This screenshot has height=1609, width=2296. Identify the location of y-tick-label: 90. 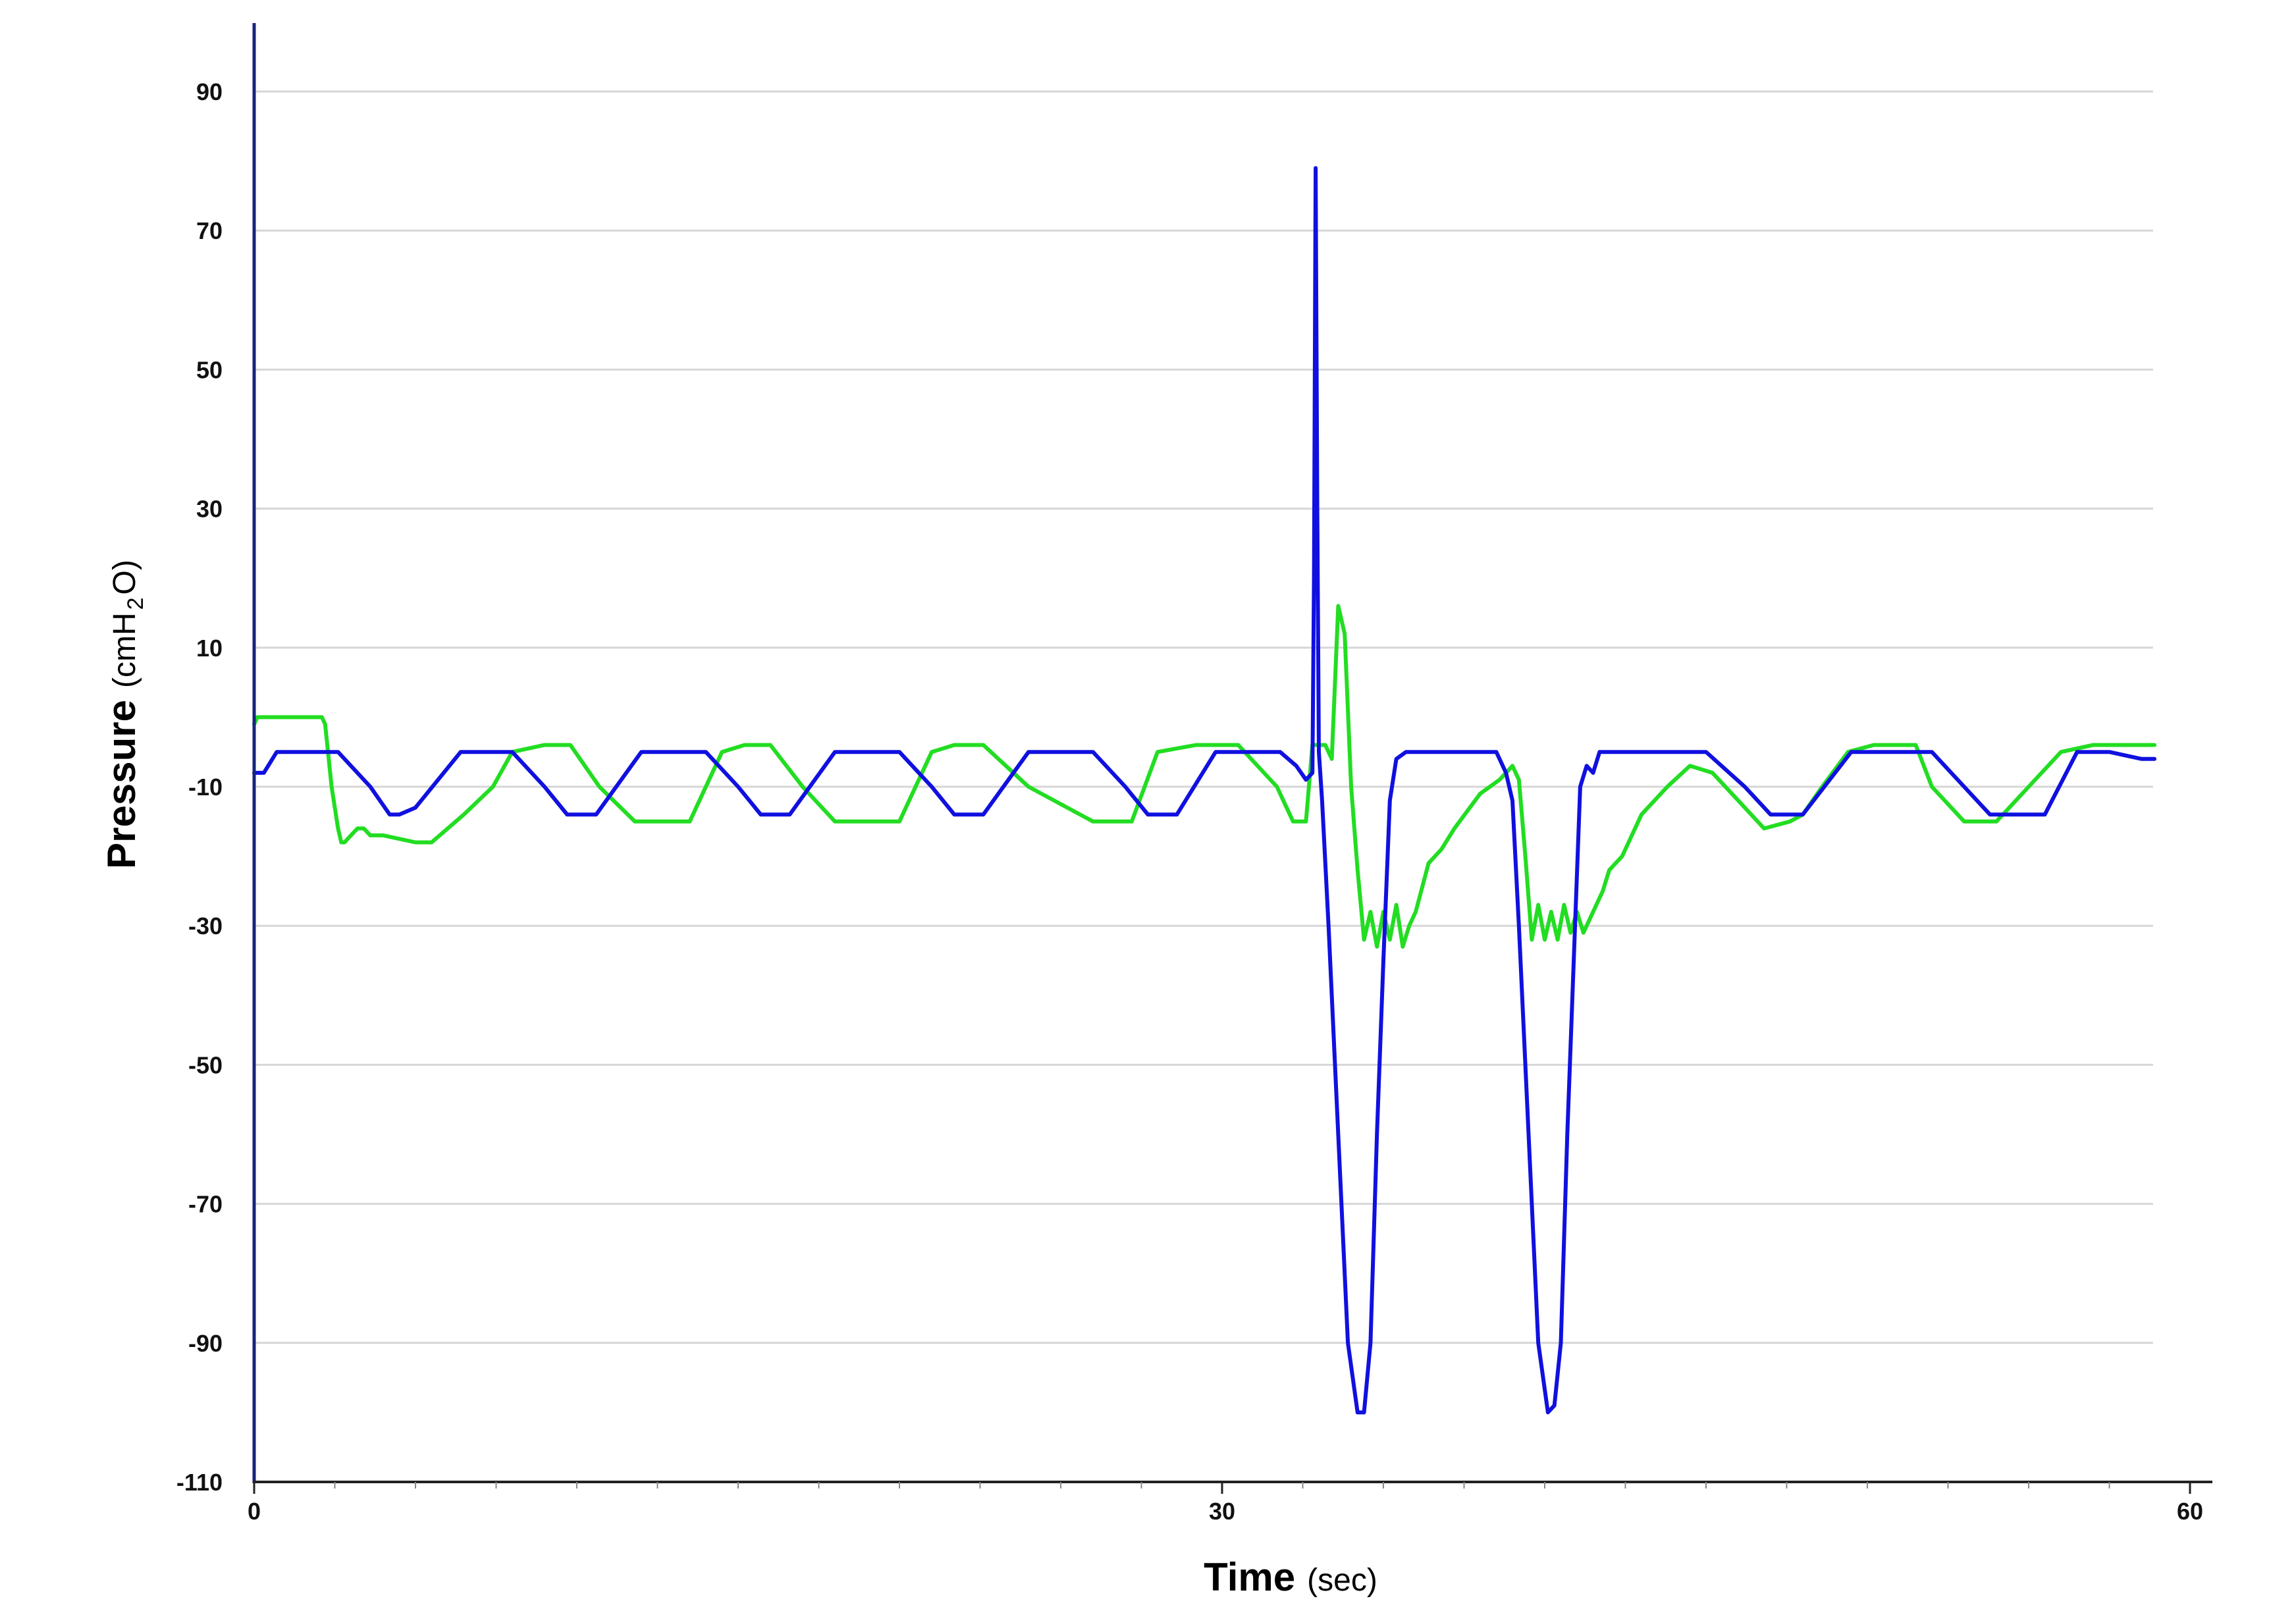
(209, 91).